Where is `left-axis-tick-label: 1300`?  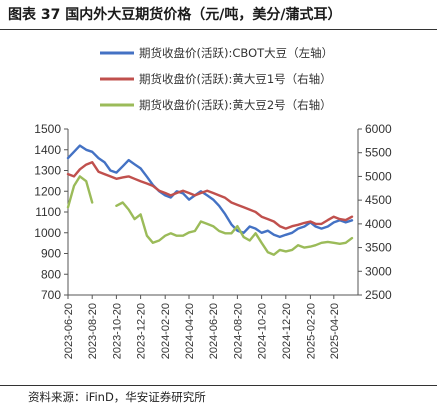 left-axis-tick-label: 1300 is located at coordinates (47, 171).